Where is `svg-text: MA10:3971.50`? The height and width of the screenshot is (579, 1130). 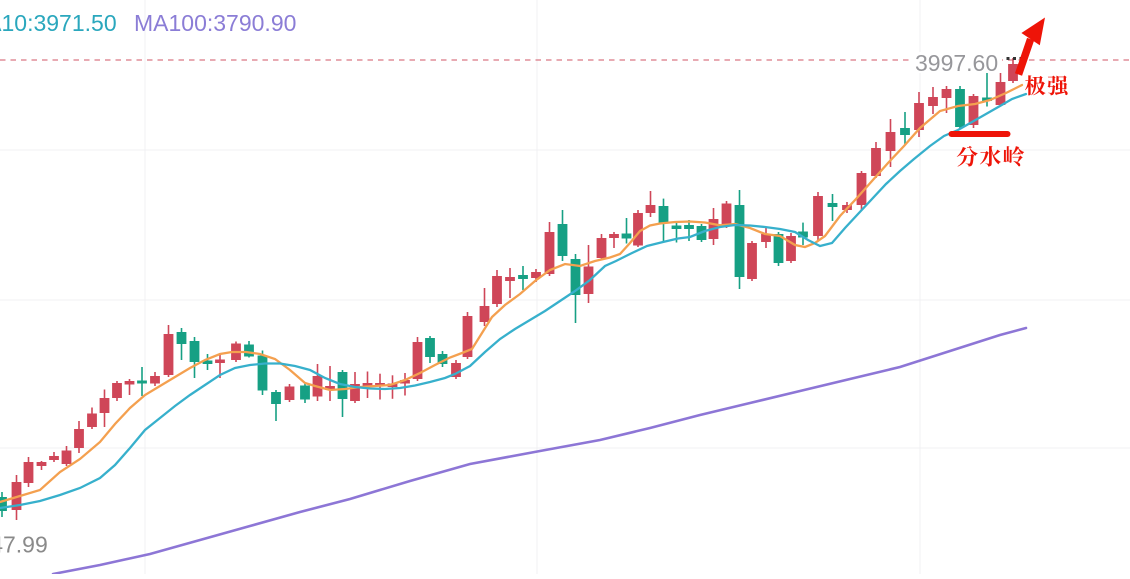
svg-text: MA10:3971.50 is located at coordinates (58, 23).